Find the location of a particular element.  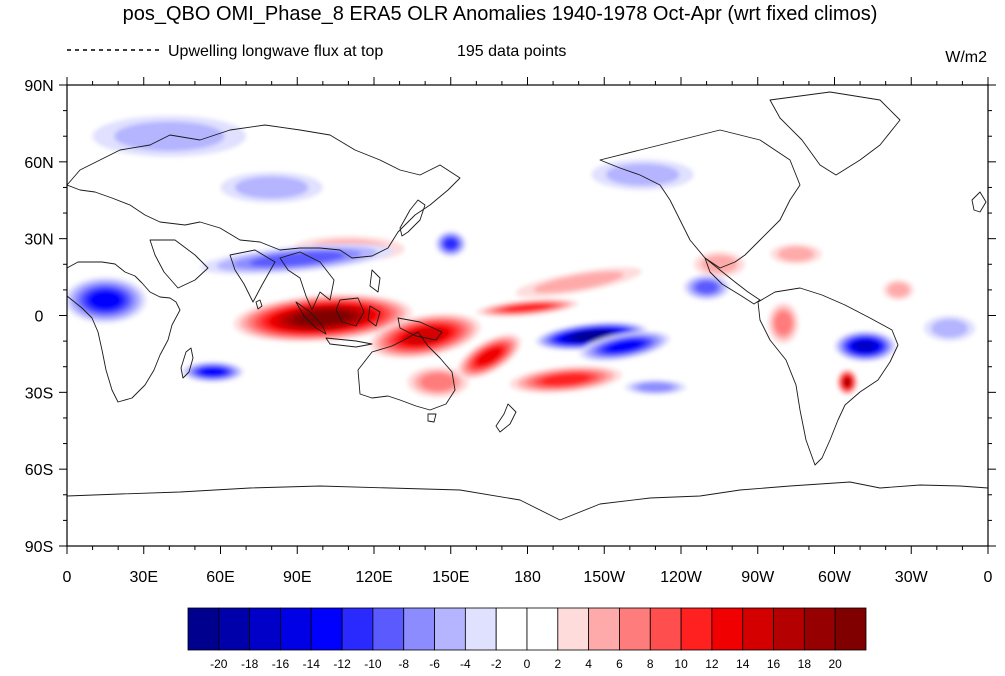

x-tick-label: 90W is located at coordinates (758, 577).